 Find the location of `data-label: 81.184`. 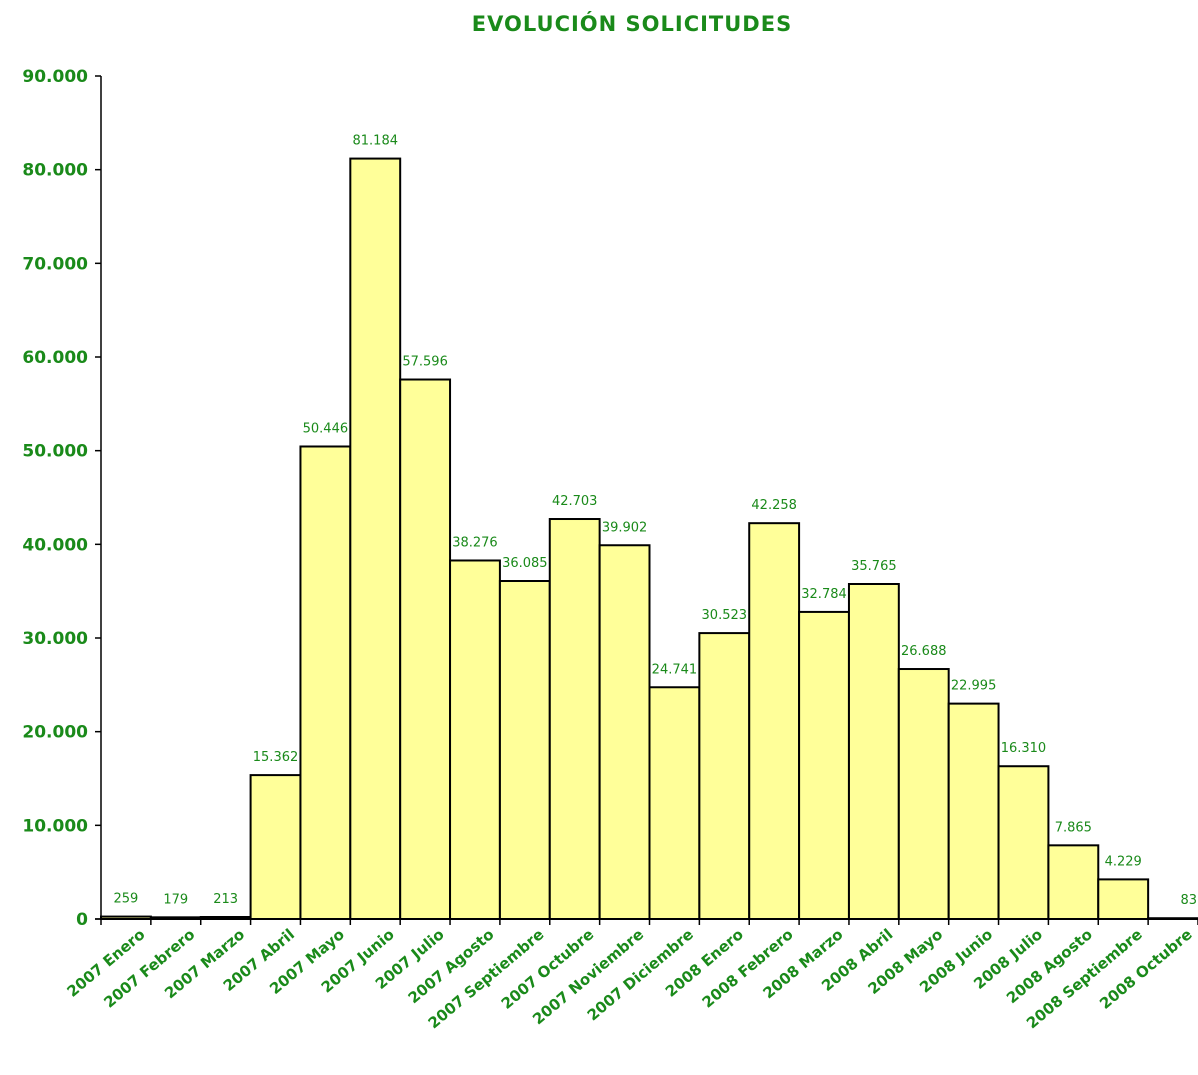

data-label: 81.184 is located at coordinates (376, 141).